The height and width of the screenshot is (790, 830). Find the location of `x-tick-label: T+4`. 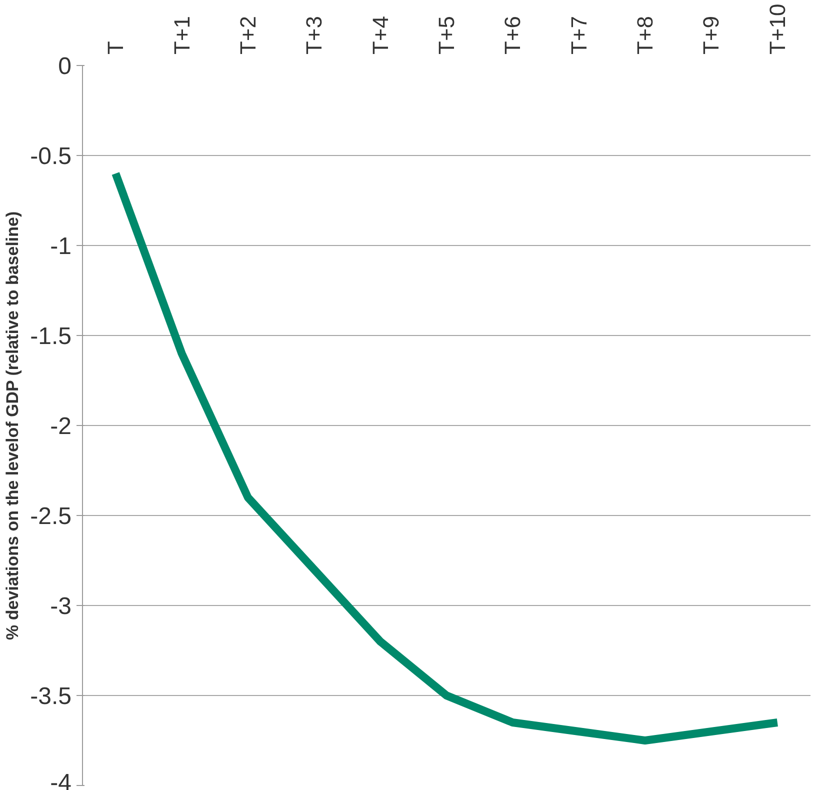

x-tick-label: T+4 is located at coordinates (380, 35).